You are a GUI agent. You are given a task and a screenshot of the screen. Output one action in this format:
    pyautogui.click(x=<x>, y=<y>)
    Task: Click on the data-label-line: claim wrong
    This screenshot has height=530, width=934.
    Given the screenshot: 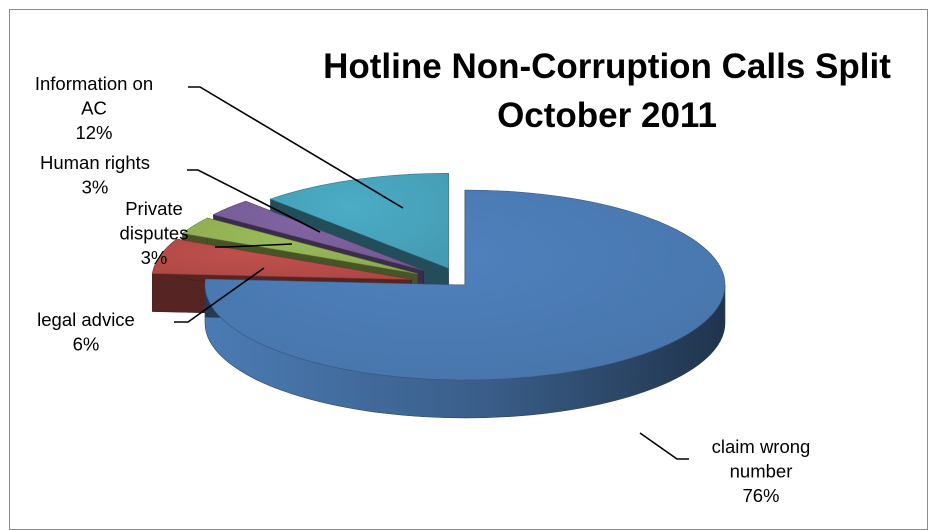 What is the action you would take?
    pyautogui.click(x=761, y=446)
    